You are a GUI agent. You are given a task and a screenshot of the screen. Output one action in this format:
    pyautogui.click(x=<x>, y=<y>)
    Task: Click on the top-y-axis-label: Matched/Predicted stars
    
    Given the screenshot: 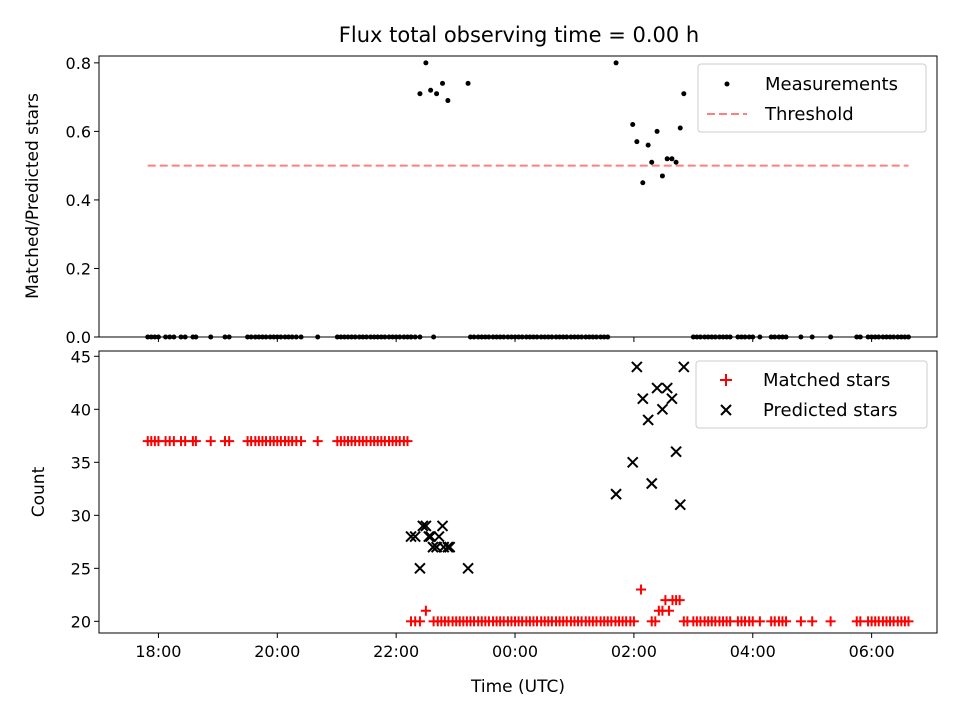 What is the action you would take?
    pyautogui.click(x=33, y=196)
    